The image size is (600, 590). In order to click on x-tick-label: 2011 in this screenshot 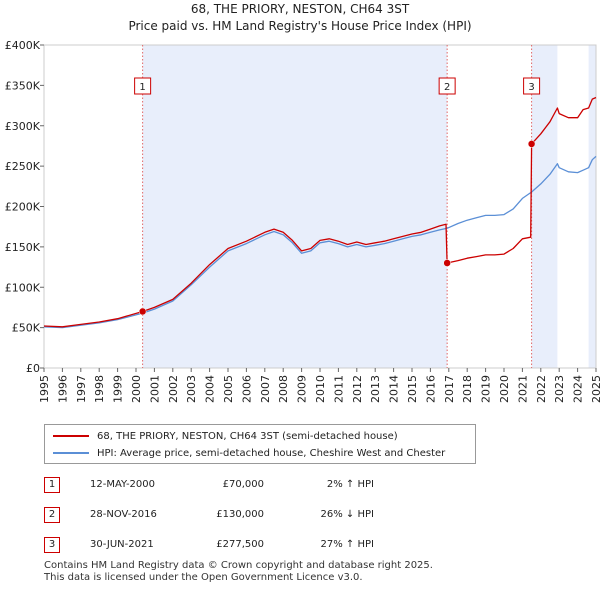, I will do `click(338, 389)`.